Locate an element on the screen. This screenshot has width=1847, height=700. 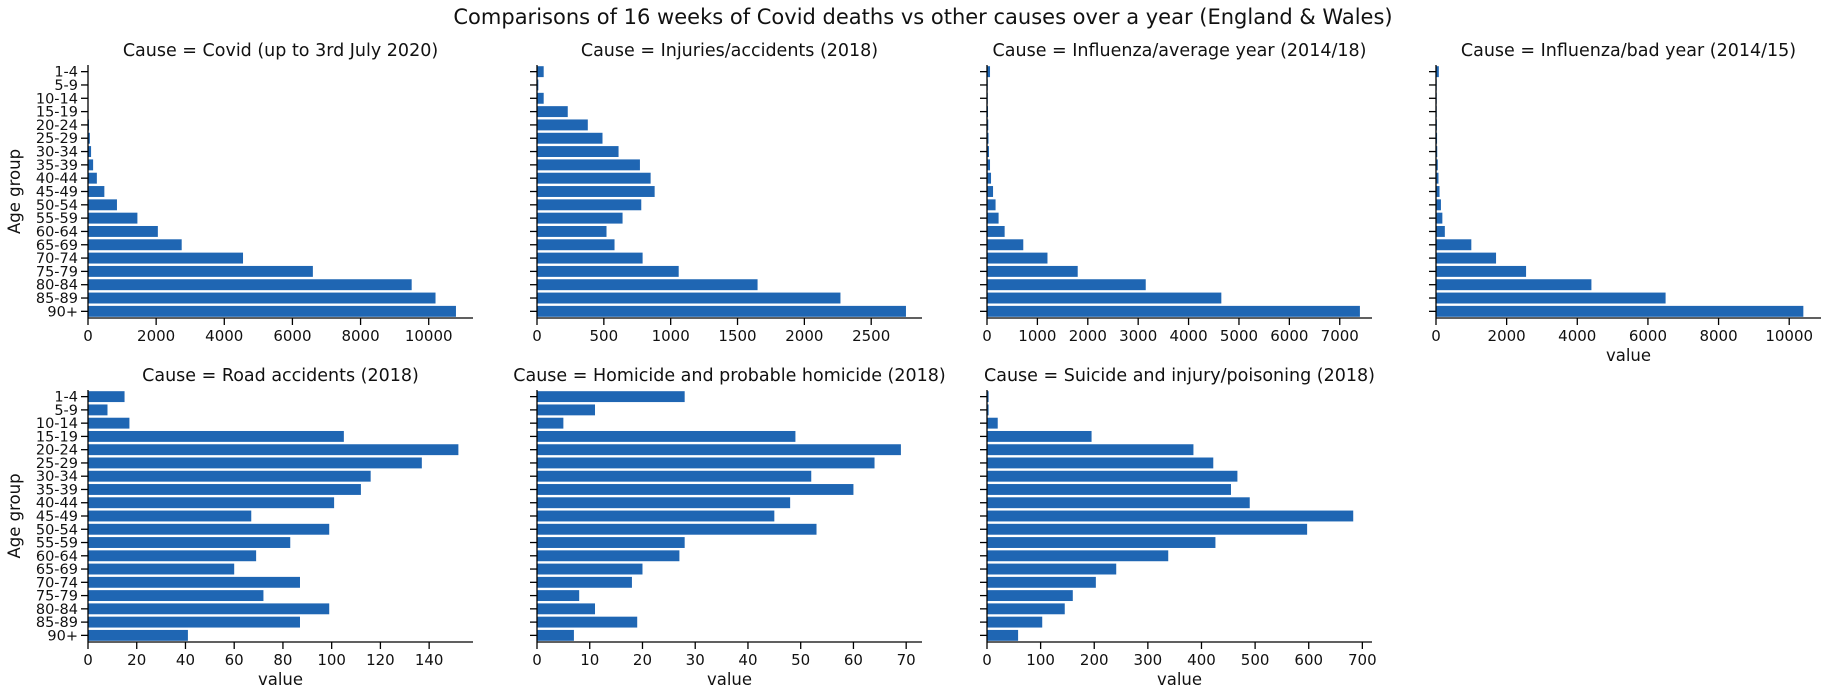
x-axis-label: value is located at coordinates (1179, 679).